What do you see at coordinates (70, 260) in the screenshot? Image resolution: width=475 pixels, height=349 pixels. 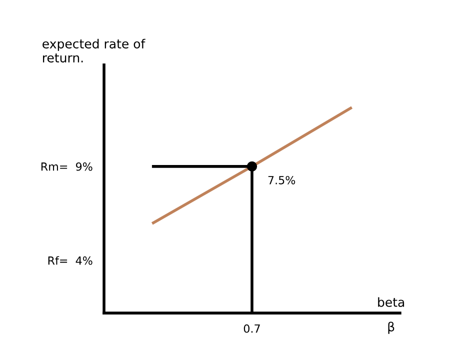 I see `y-tick-label: Rf= 4%` at bounding box center [70, 260].